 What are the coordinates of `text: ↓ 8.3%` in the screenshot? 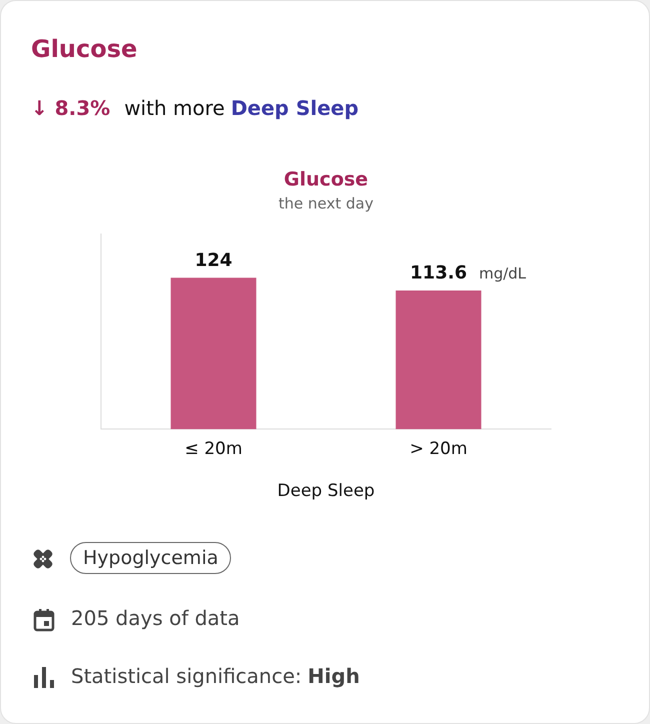 It's located at (70, 108).